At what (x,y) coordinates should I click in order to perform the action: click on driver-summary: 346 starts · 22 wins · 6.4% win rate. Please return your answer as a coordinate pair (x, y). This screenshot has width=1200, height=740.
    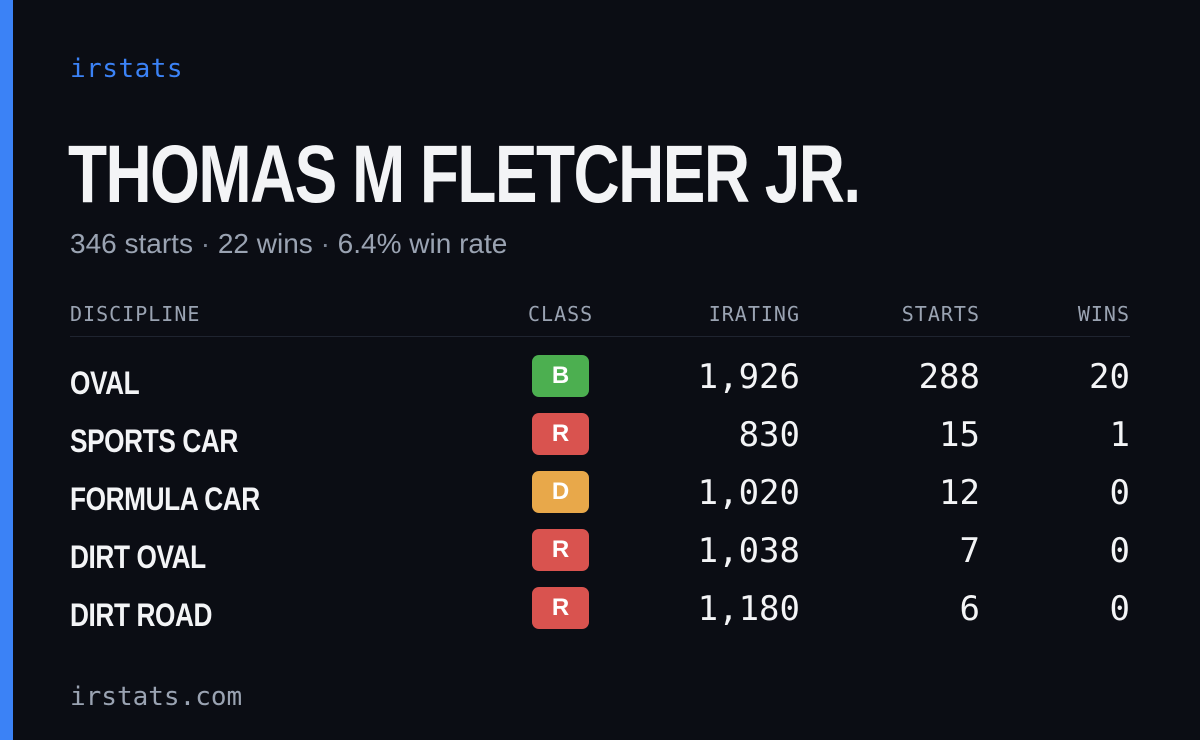
    Looking at the image, I should click on (288, 244).